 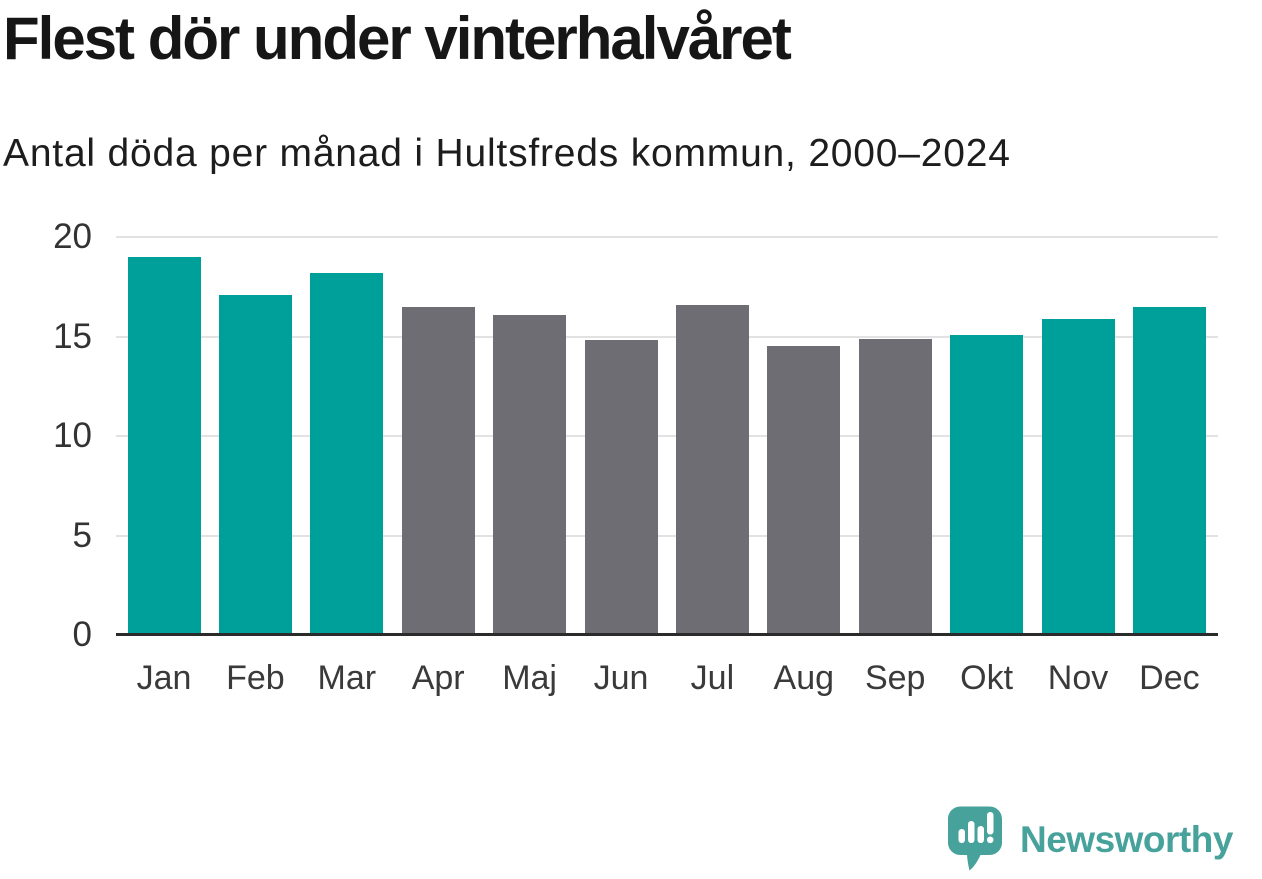 I want to click on x-axis-line, so click(x=667, y=634).